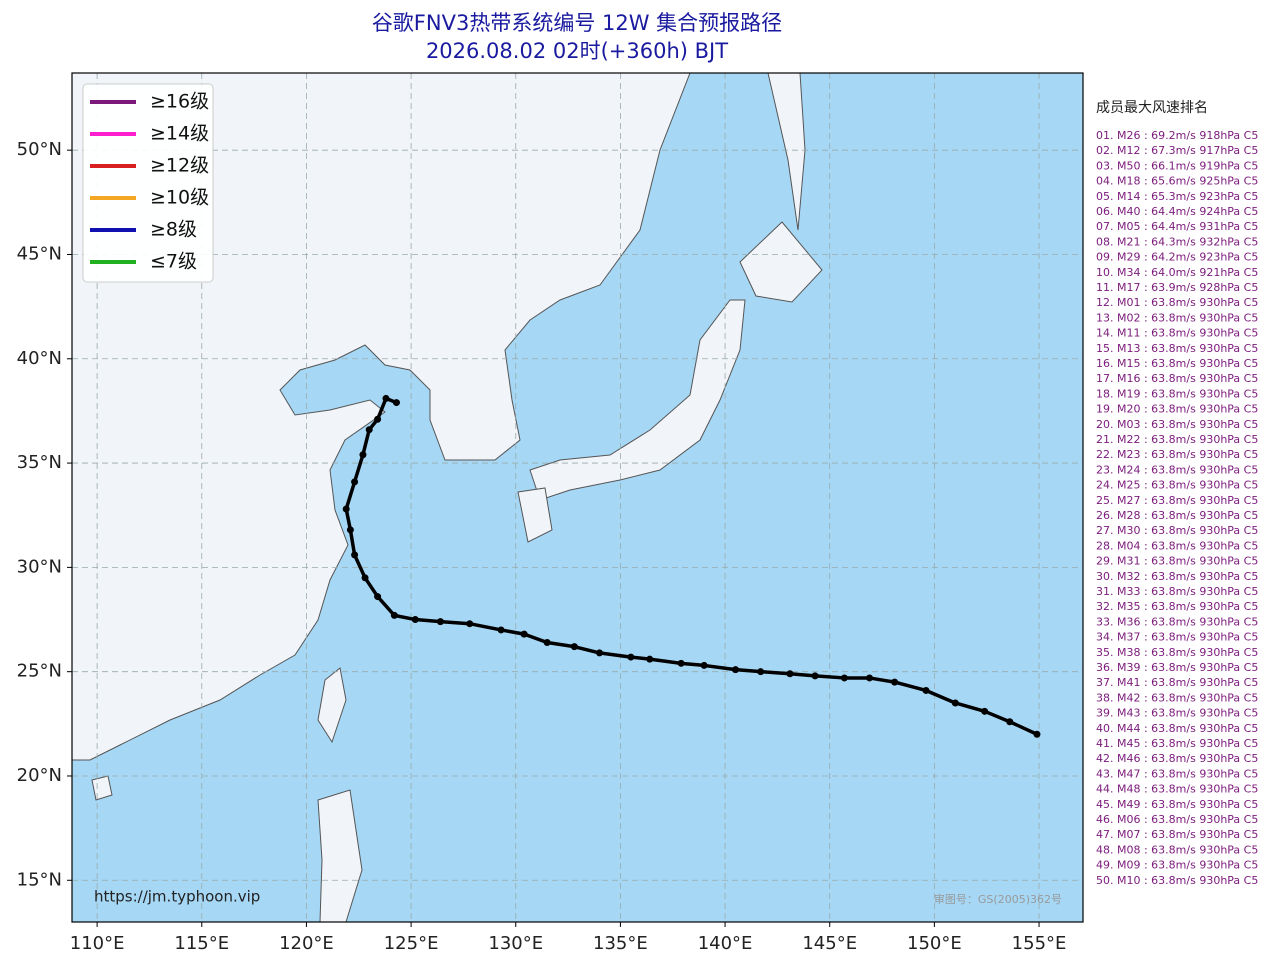 This screenshot has height=974, width=1280. I want to click on x-tick-label: 155°E, so click(1039, 943).